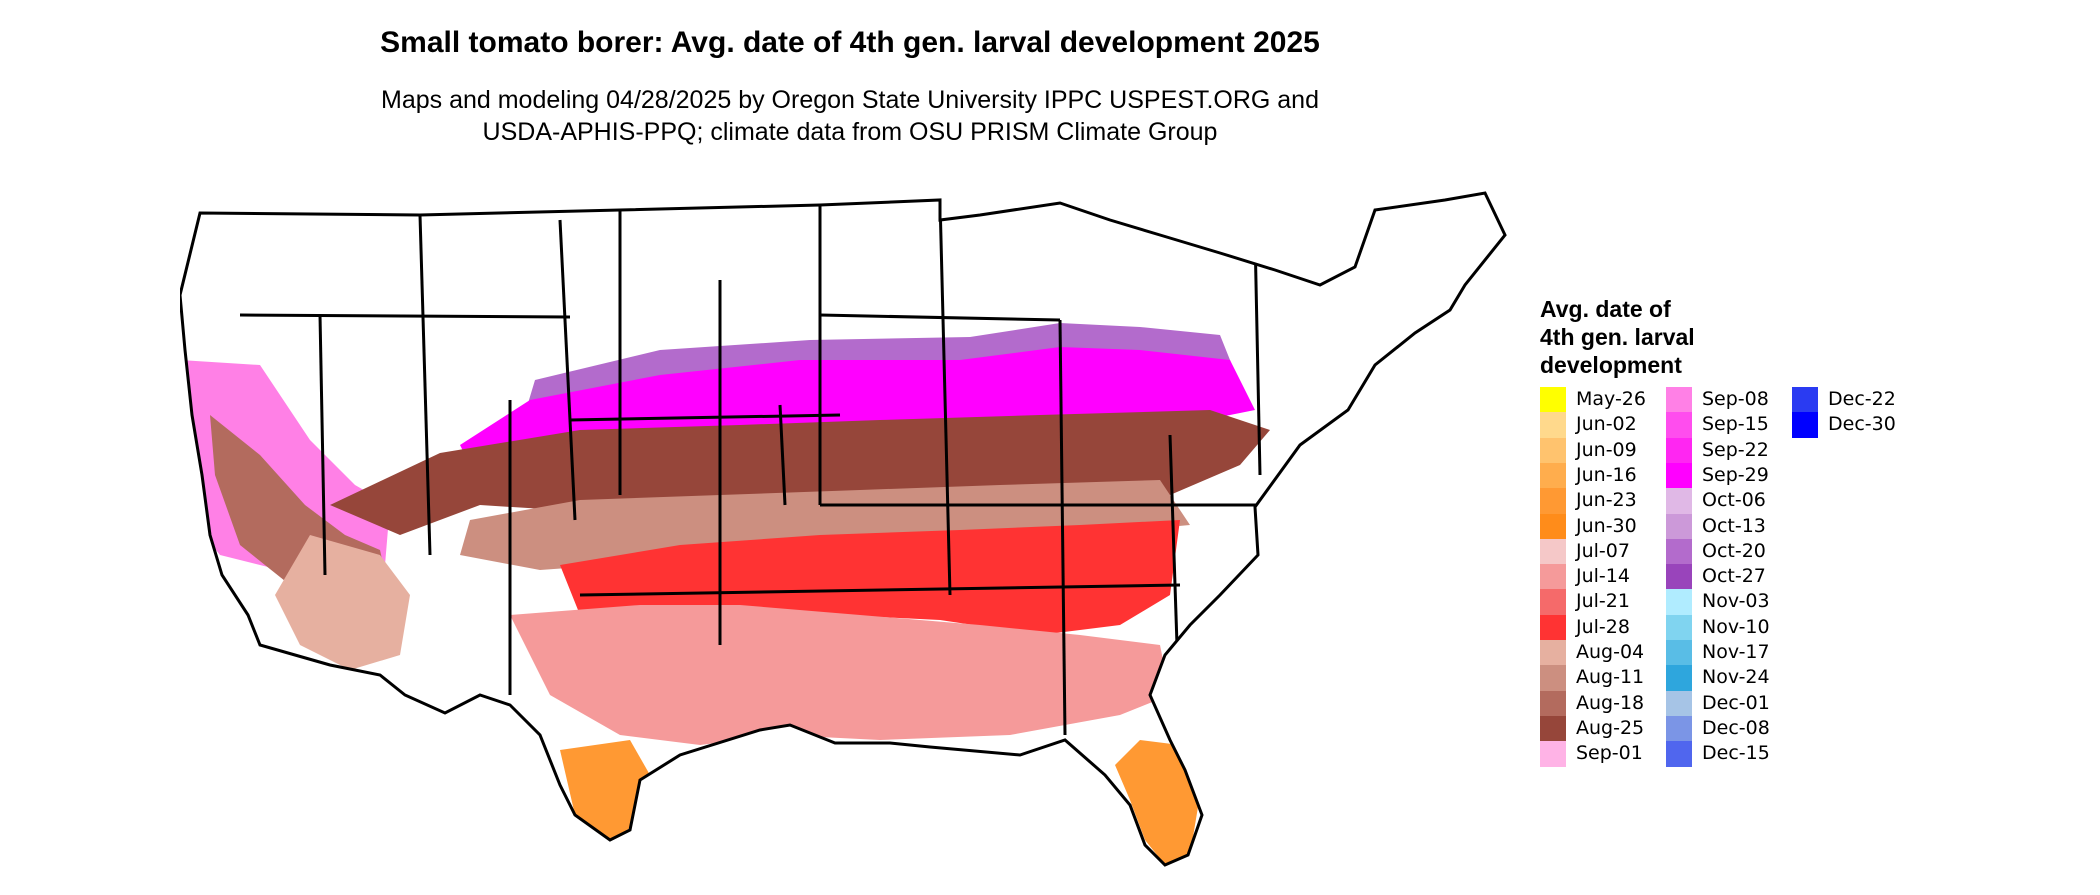  What do you see at coordinates (1862, 399) in the screenshot?
I see `legend-label: Dec-22` at bounding box center [1862, 399].